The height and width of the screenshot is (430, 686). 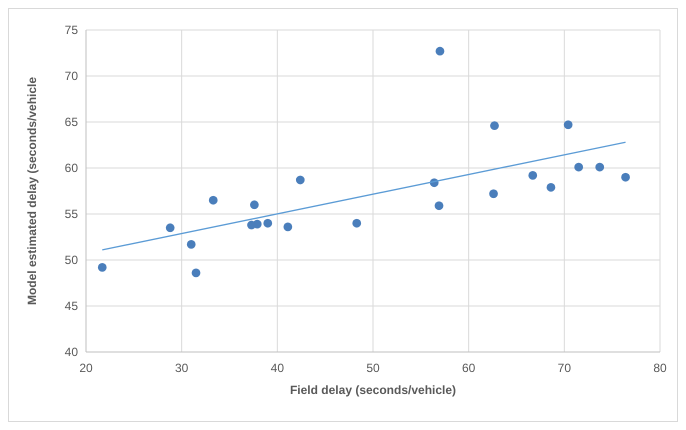 I want to click on x-axis-title: Field delay (seconds/vehicle), so click(x=373, y=390).